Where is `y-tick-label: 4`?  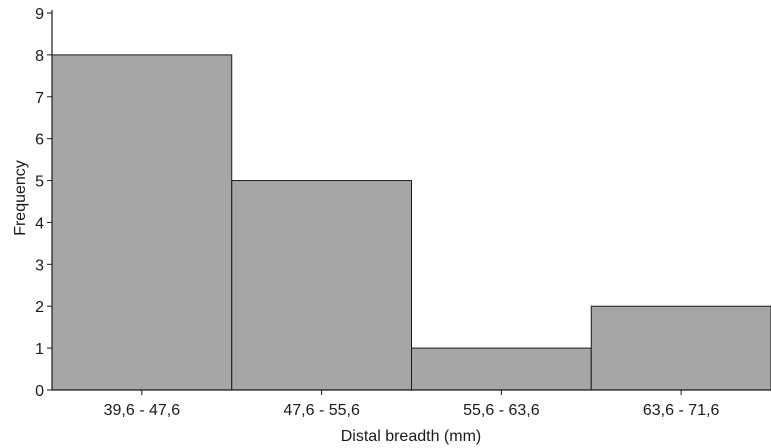
y-tick-label: 4 is located at coordinates (39, 223).